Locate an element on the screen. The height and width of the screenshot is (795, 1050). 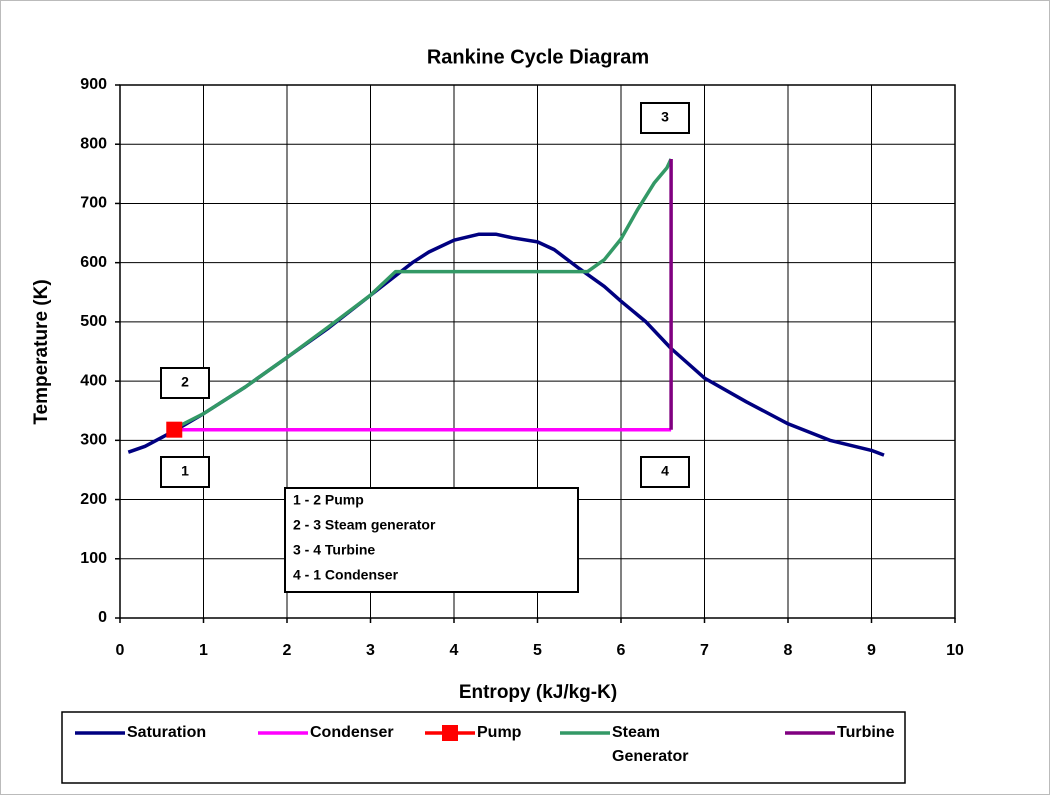
legend-label-box: Saturation is located at coordinates (167, 732).